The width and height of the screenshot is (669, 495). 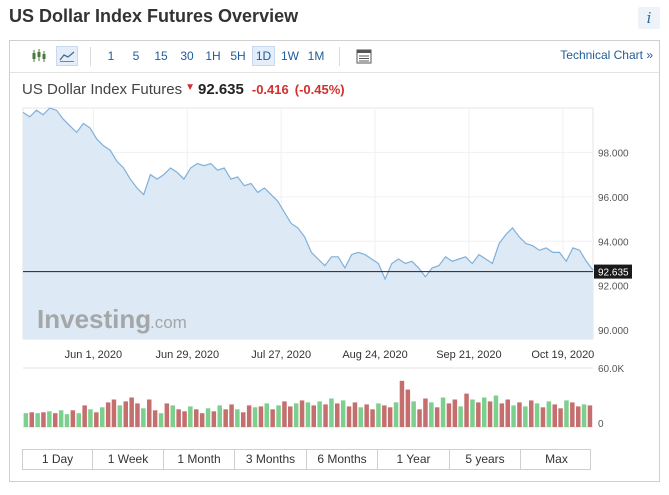 What do you see at coordinates (67, 56) in the screenshot?
I see `area-chart-icon` at bounding box center [67, 56].